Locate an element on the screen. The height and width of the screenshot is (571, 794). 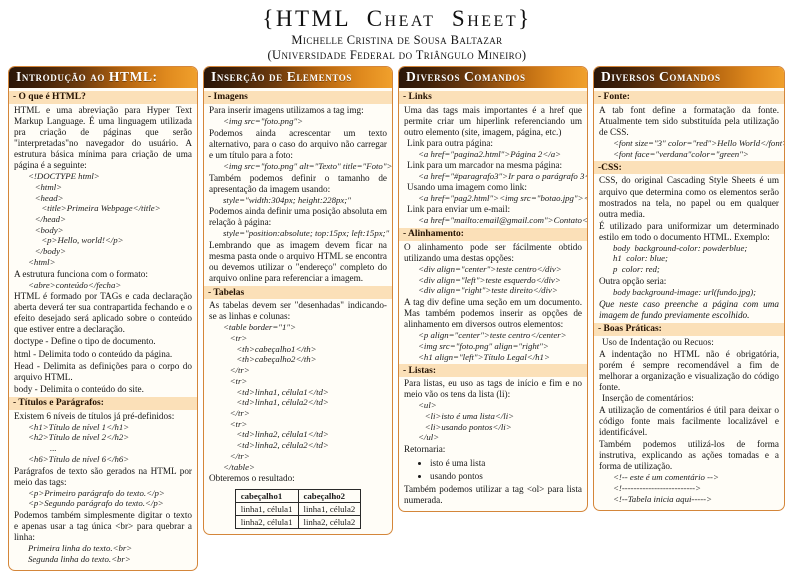
panel-header: Inserção de Elementos is located at coordinates (298, 77).